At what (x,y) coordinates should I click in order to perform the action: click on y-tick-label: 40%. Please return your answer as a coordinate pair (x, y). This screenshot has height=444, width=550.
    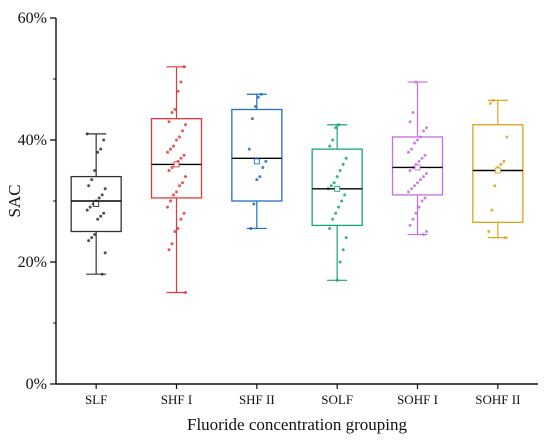
    Looking at the image, I should click on (32, 140).